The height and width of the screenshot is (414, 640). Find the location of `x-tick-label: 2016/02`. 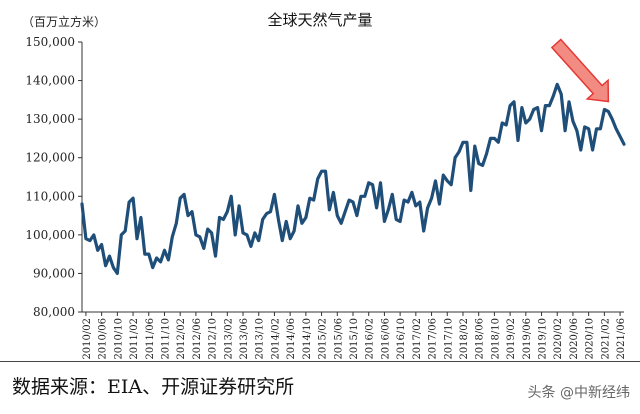

x-tick-label: 2016/02 is located at coordinates (370, 339).